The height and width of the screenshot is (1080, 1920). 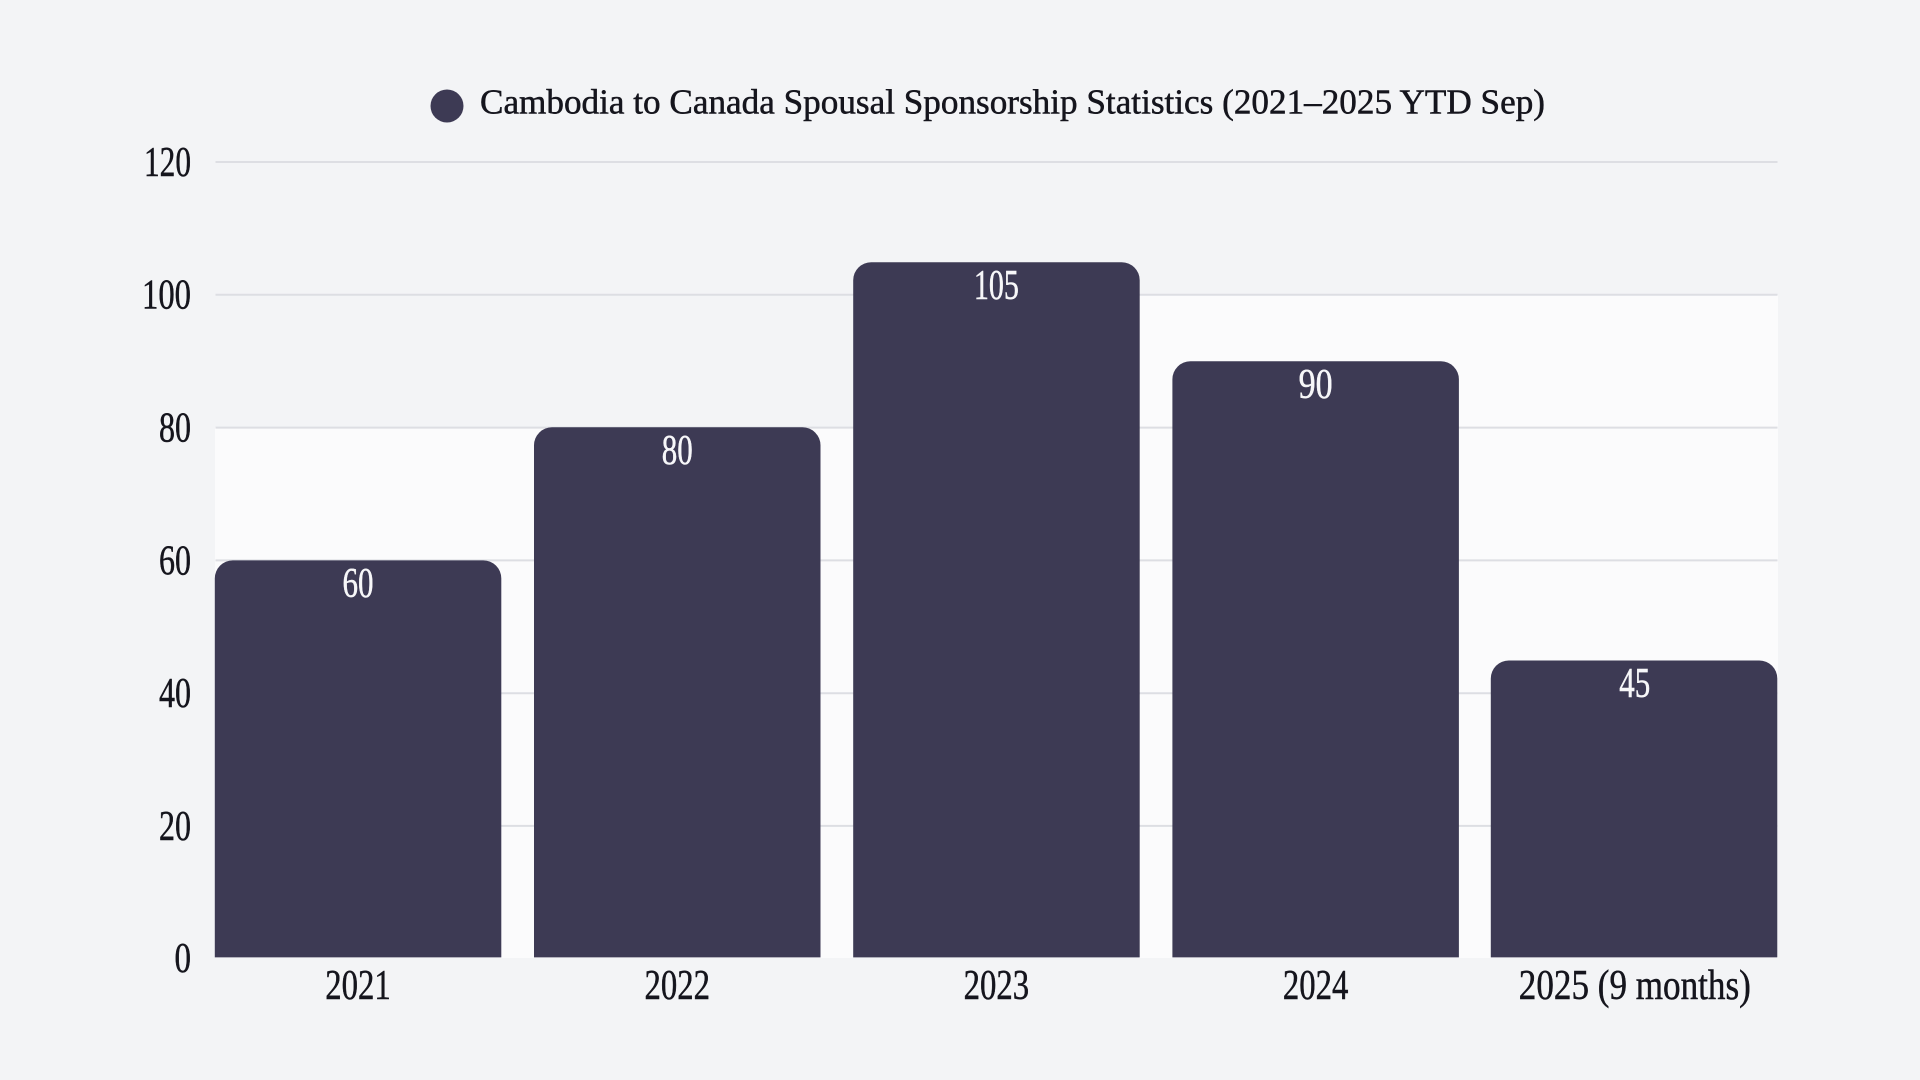 What do you see at coordinates (996, 286) in the screenshot?
I see `svg-text: 105` at bounding box center [996, 286].